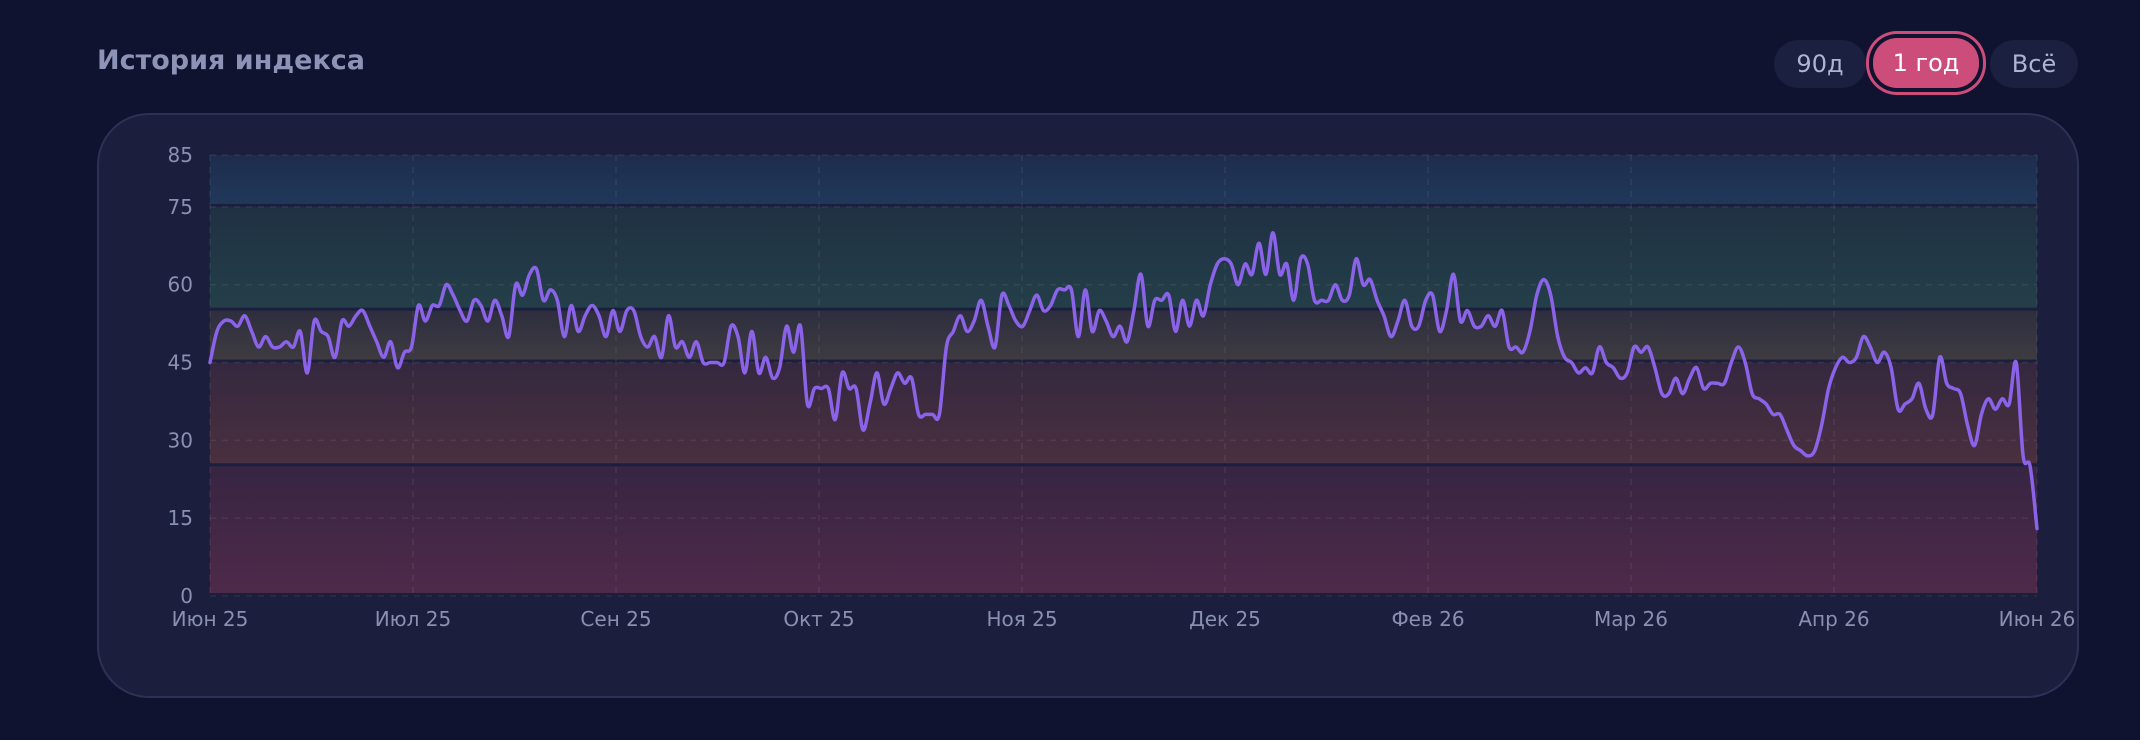 The image size is (2140, 740). What do you see at coordinates (1021, 619) in the screenshot?
I see `x-tick-label: Ноя 25` at bounding box center [1021, 619].